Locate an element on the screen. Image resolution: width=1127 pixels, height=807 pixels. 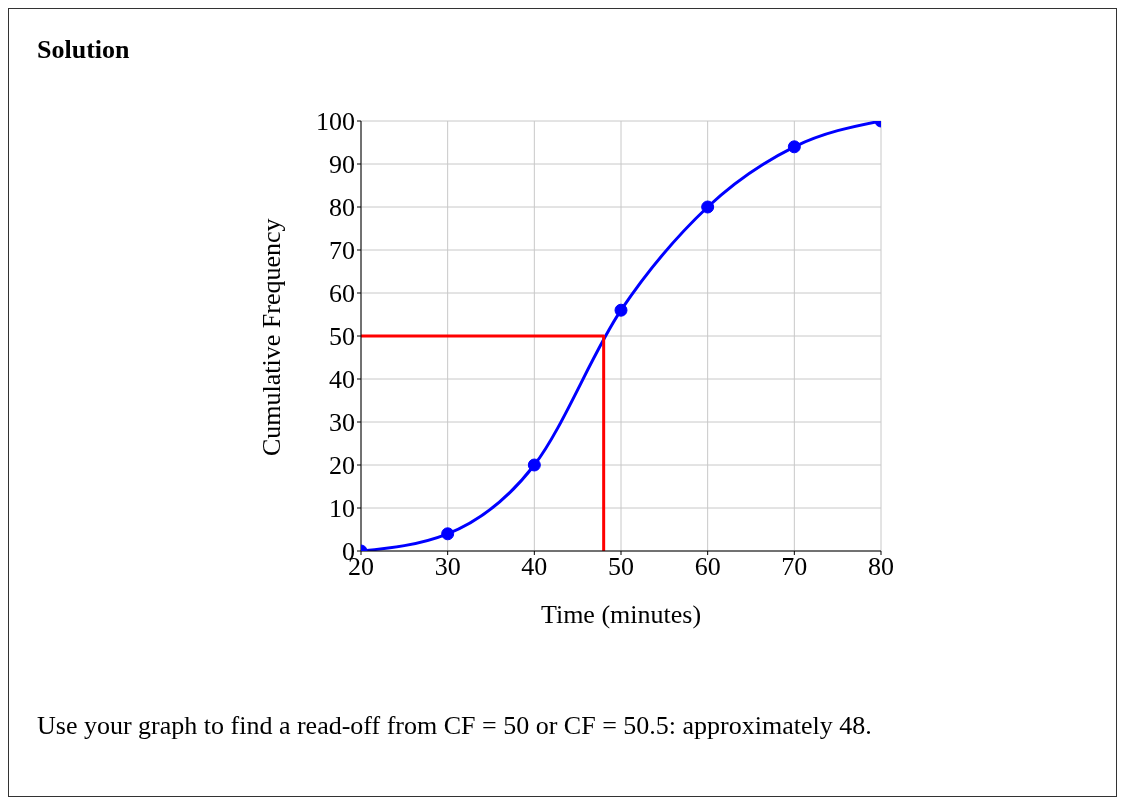
y-tick-label: 80 is located at coordinates (342, 208).